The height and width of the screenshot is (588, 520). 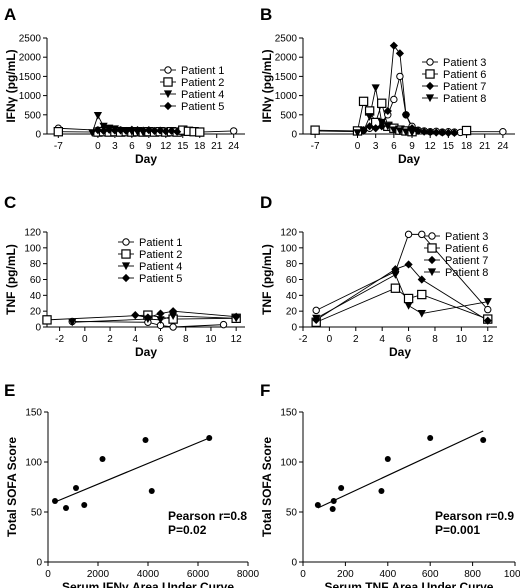 What do you see at coordinates (345, 574) in the screenshot?
I see `x-tick-label: 200` at bounding box center [345, 574].